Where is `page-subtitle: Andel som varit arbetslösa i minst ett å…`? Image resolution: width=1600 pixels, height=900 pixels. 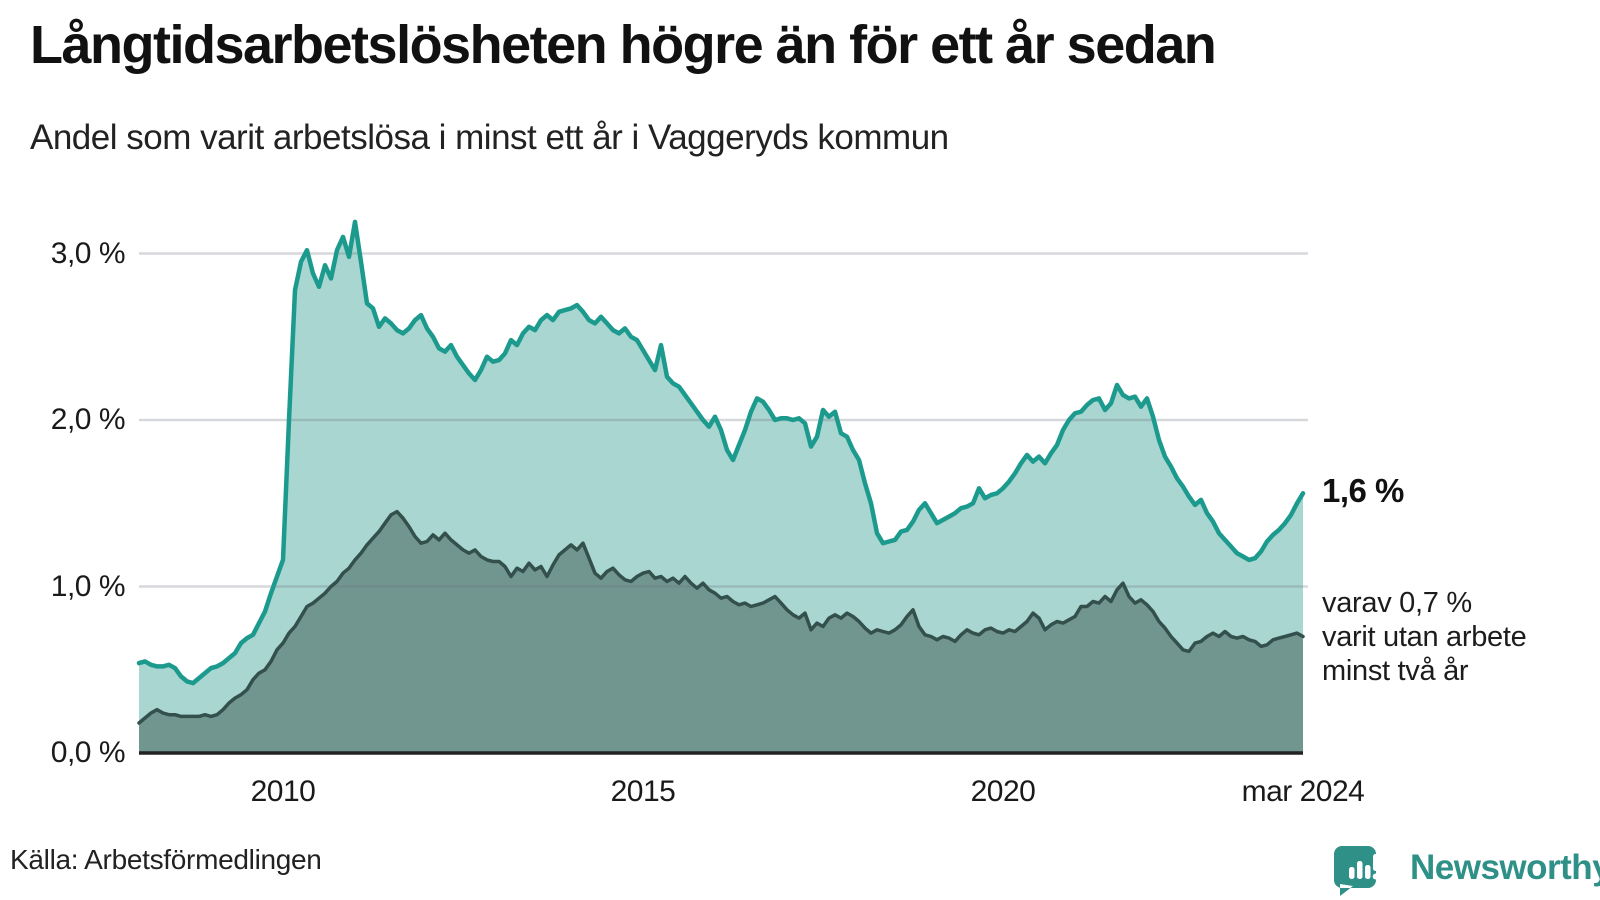 page-subtitle: Andel som varit arbetslösa i minst ett å… is located at coordinates (489, 137).